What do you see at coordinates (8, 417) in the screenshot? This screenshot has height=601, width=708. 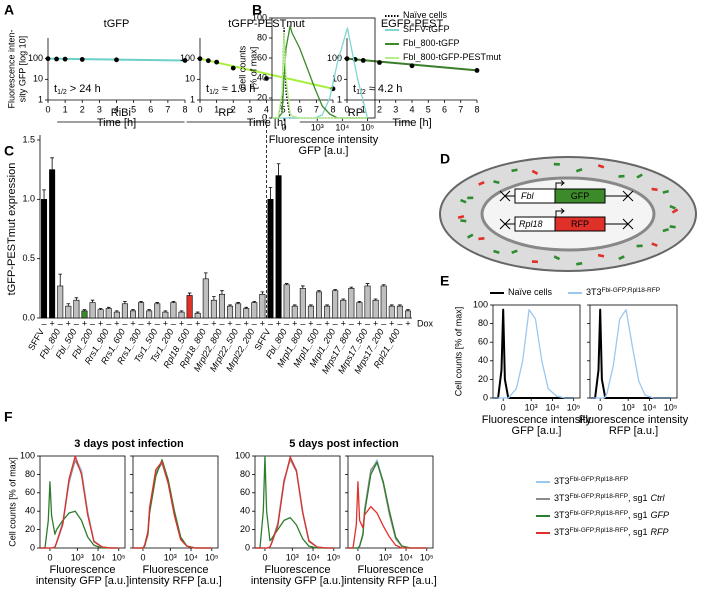 I see `panel-letter: F` at bounding box center [8, 417].